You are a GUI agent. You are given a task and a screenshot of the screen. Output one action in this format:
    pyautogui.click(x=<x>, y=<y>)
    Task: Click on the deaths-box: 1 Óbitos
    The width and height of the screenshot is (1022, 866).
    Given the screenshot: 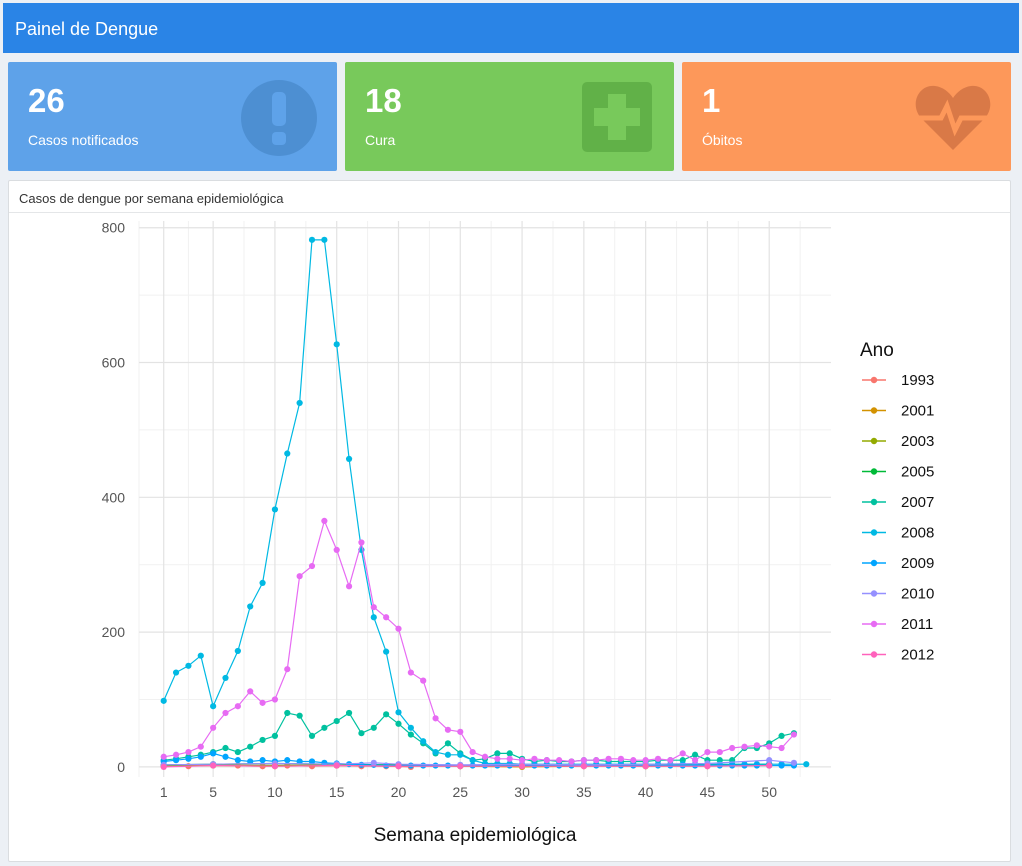 What is the action you would take?
    pyautogui.click(x=846, y=116)
    